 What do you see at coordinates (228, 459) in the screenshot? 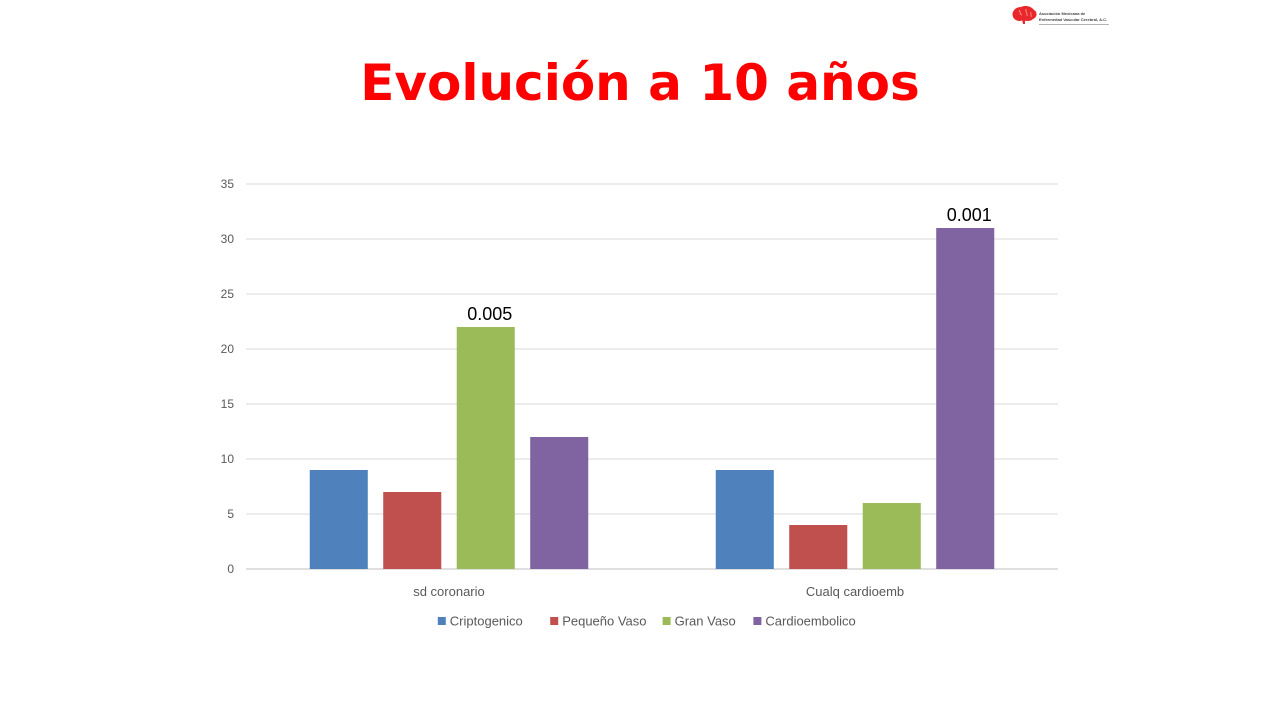
I see `y-tick-label: 10` at bounding box center [228, 459].